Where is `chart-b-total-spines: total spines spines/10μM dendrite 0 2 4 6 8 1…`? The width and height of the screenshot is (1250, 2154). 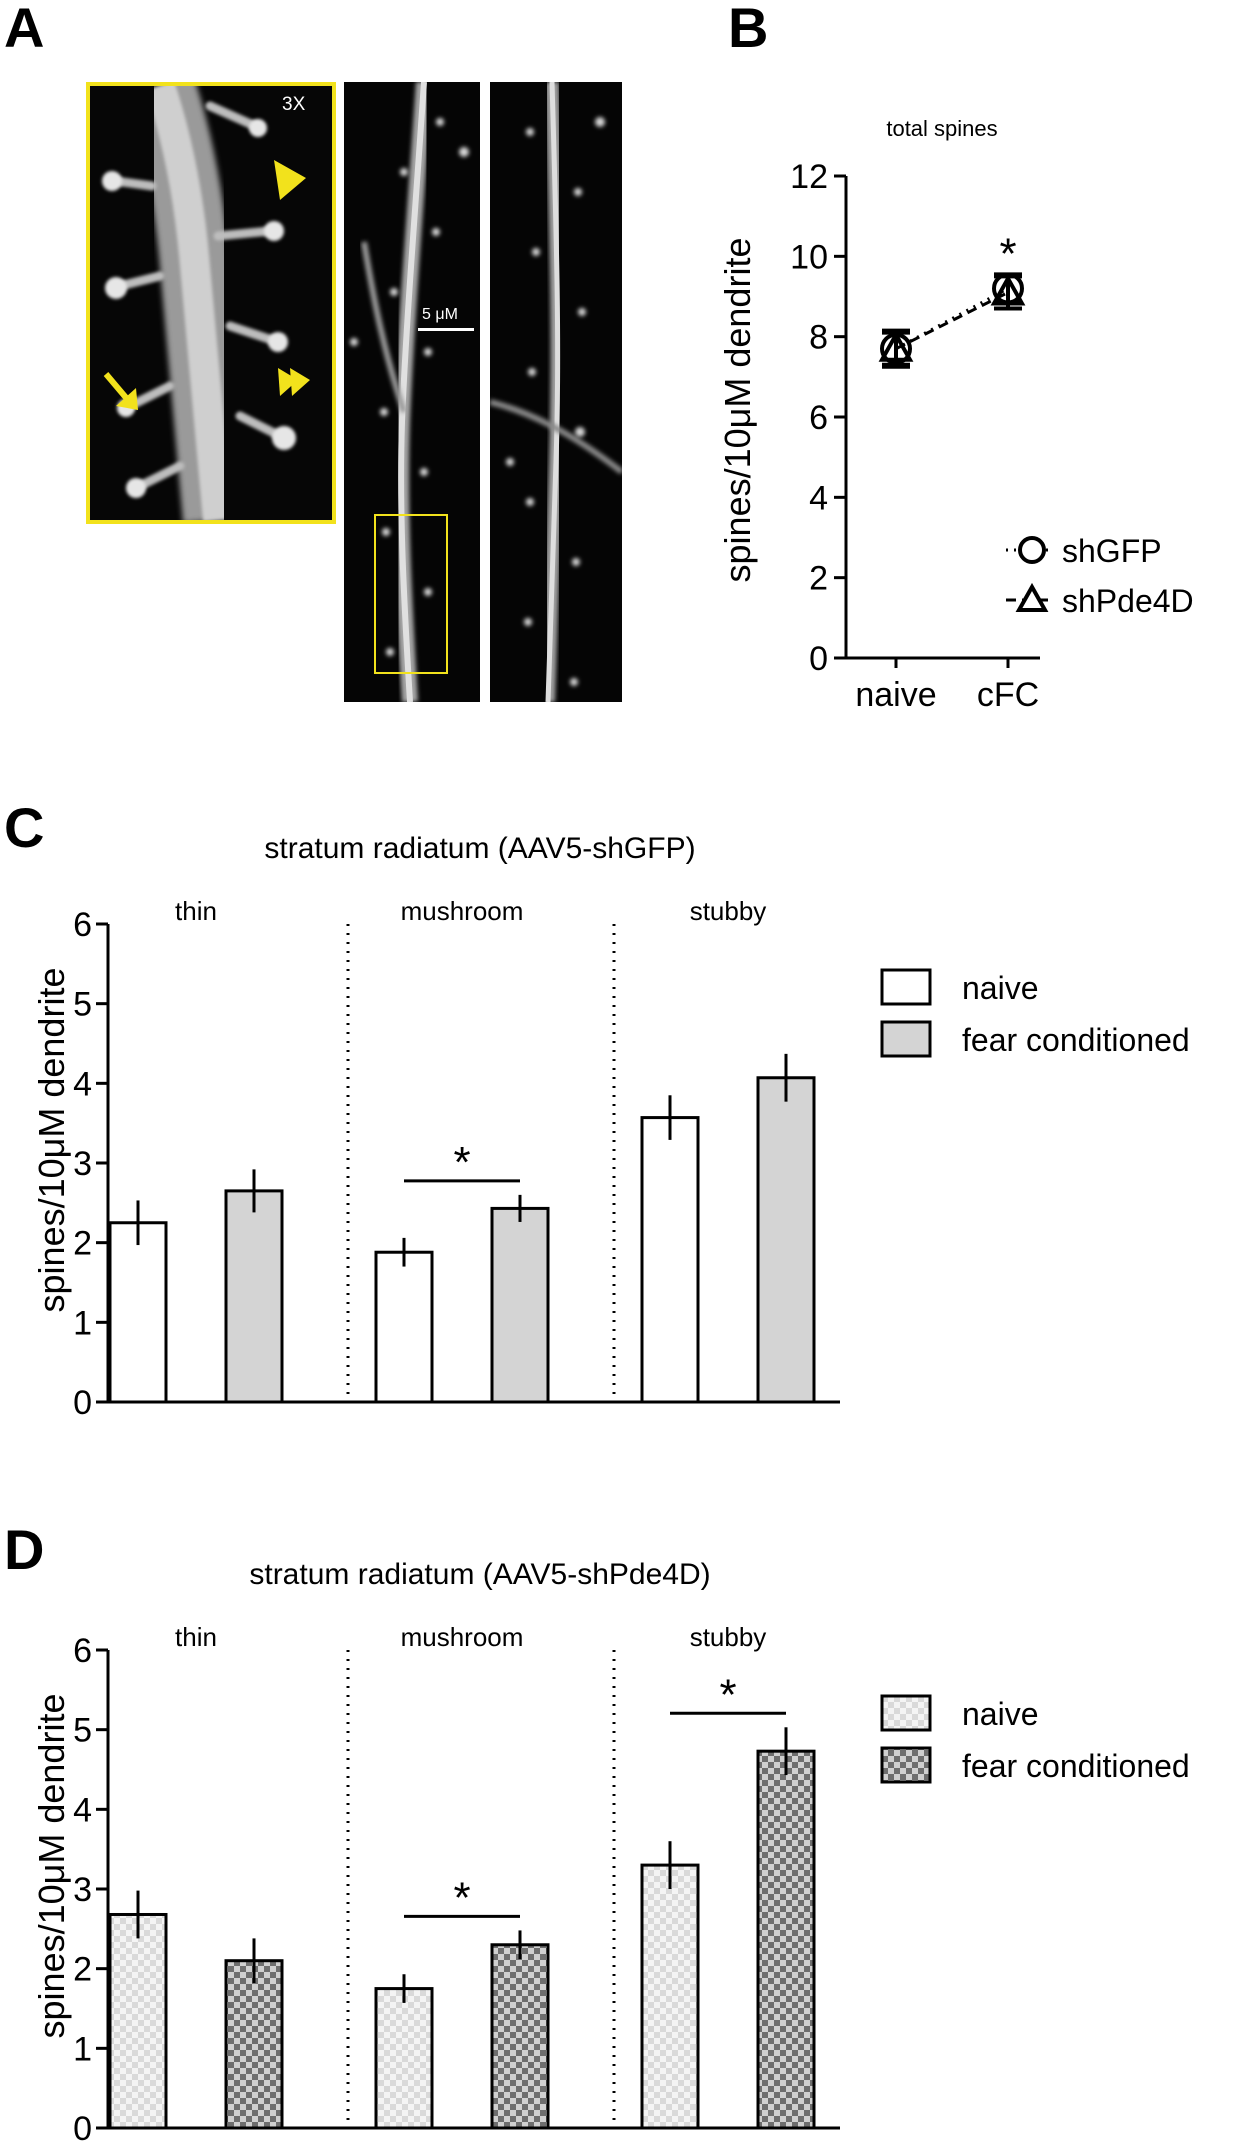
chart-b-total-spines: total spines spines/10μM dendrite 0 2 4 6 8 1… is located at coordinates (957, 415).